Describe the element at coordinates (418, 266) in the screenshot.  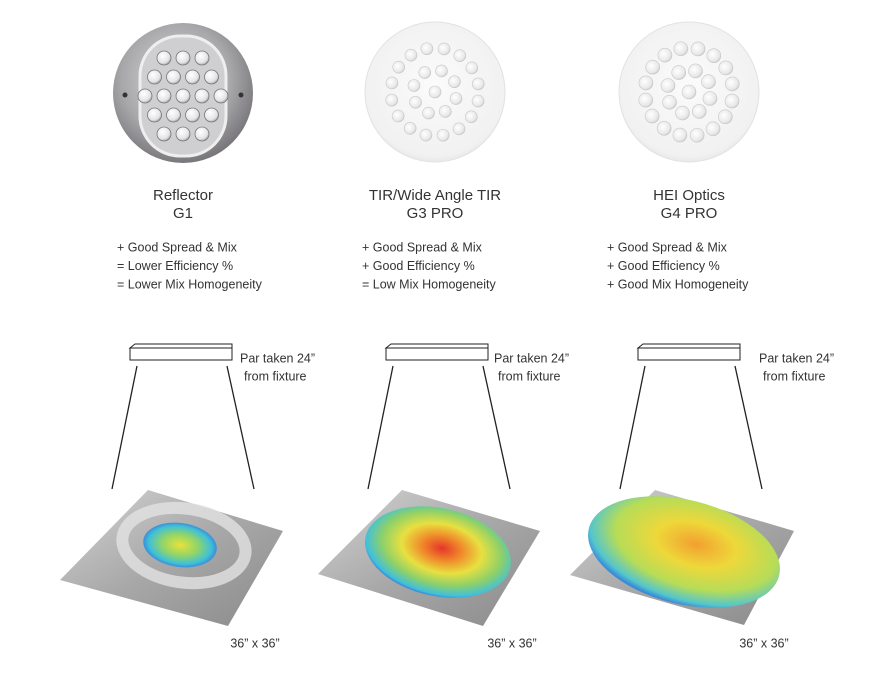
I see `feature: + Good Efficiency %` at that location.